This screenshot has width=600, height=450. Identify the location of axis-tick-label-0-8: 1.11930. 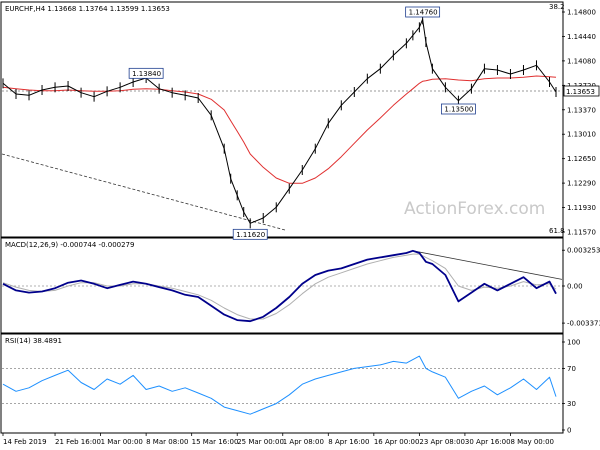
(581, 208).